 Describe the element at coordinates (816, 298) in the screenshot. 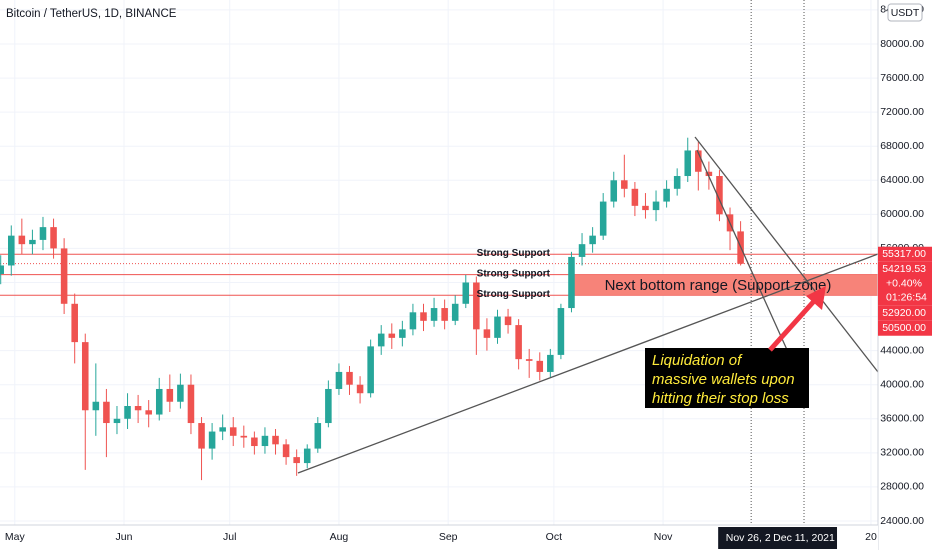

I see `arrow-head` at that location.